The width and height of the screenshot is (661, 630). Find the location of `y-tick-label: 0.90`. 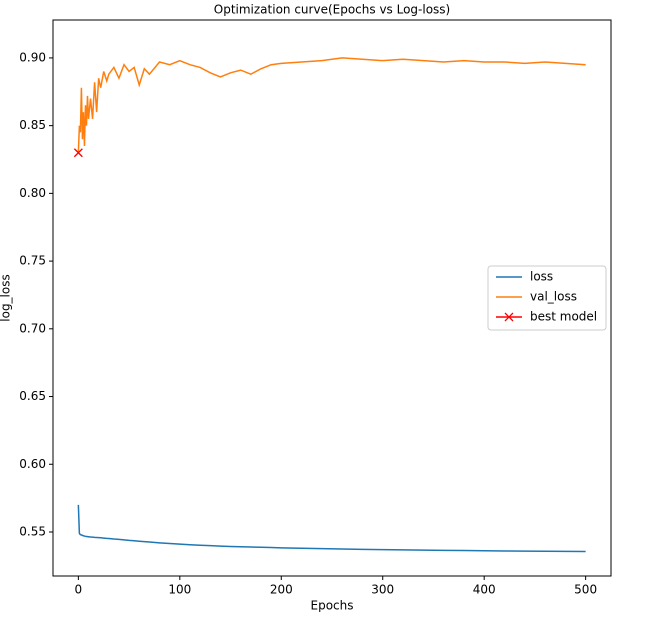

y-tick-label: 0.90 is located at coordinates (32, 57).